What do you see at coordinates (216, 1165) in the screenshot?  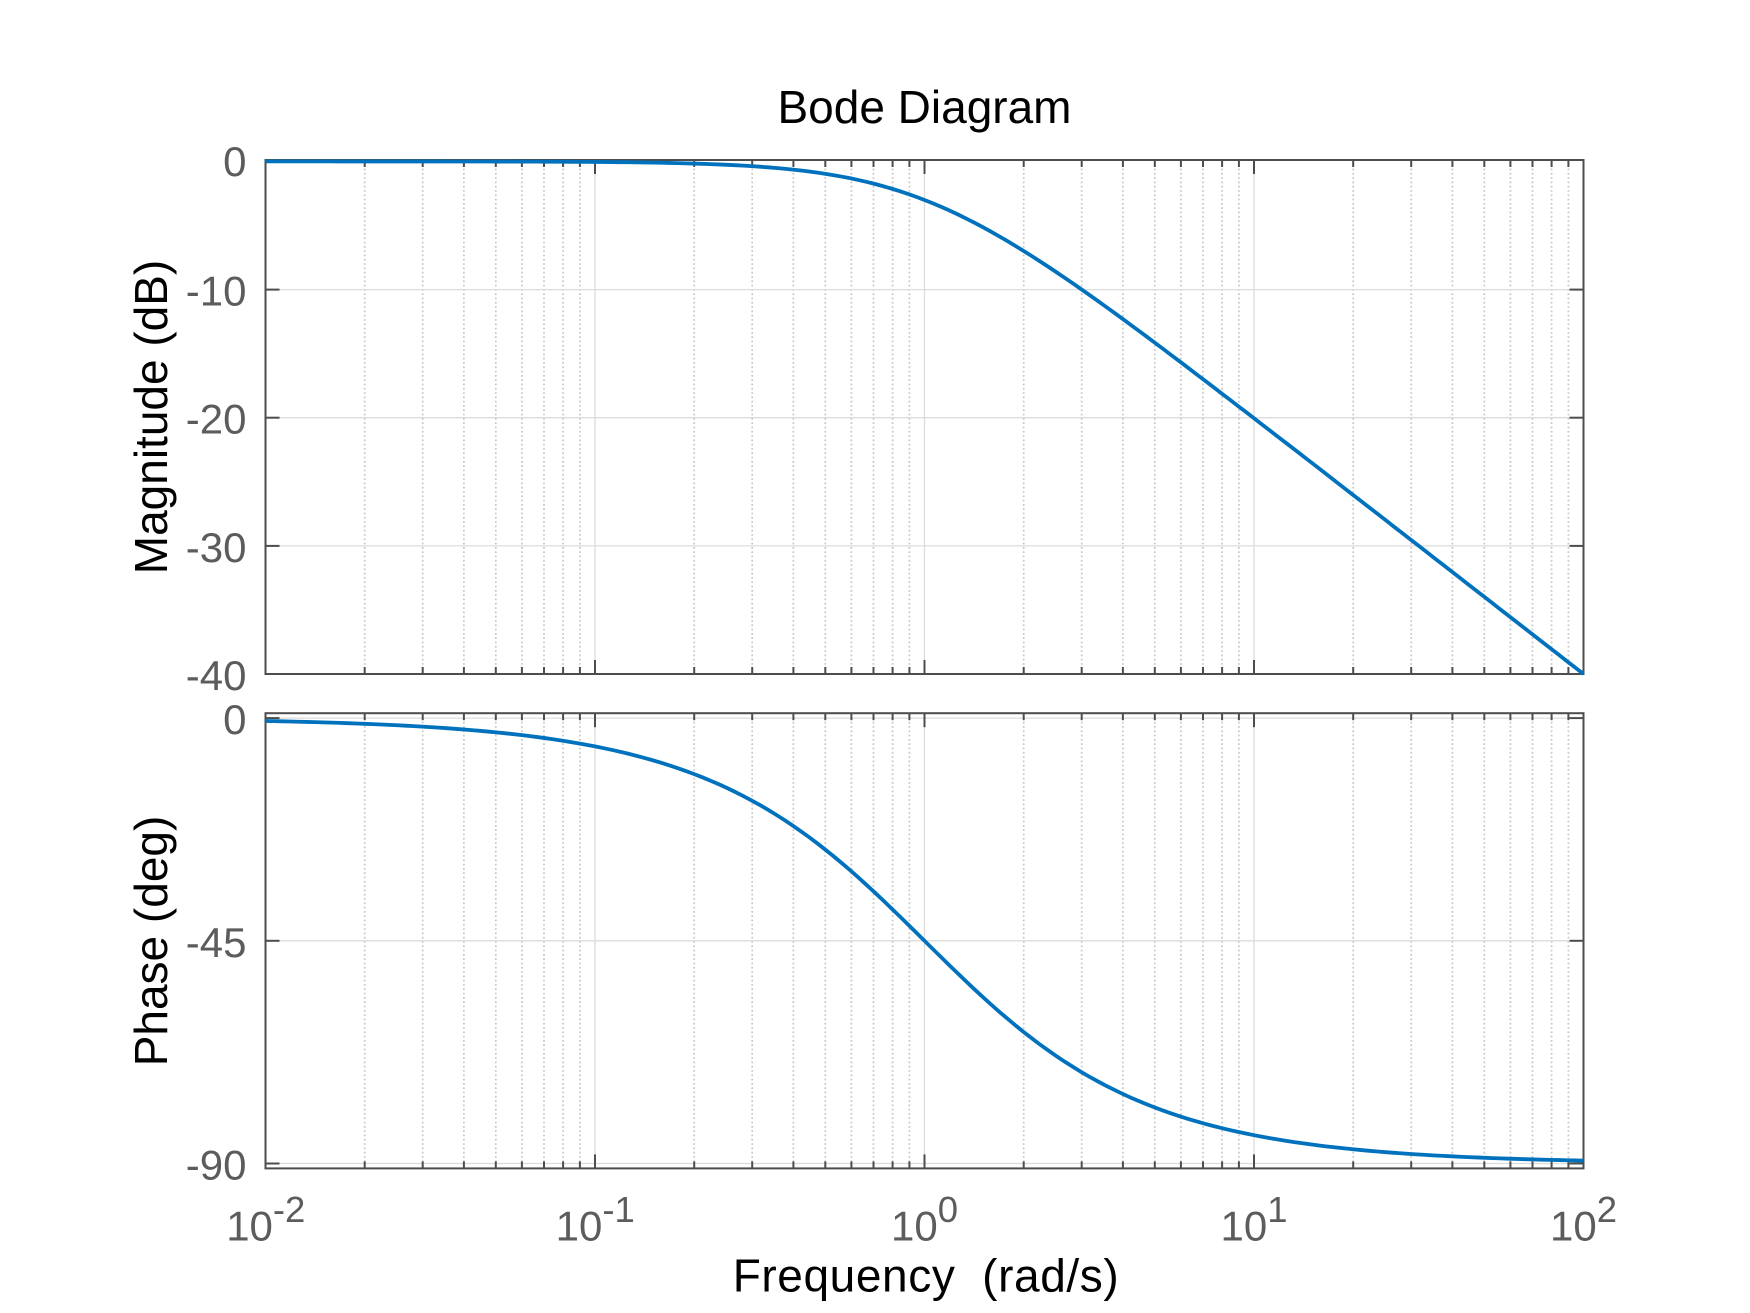 I see `svg-text: -90` at bounding box center [216, 1165].